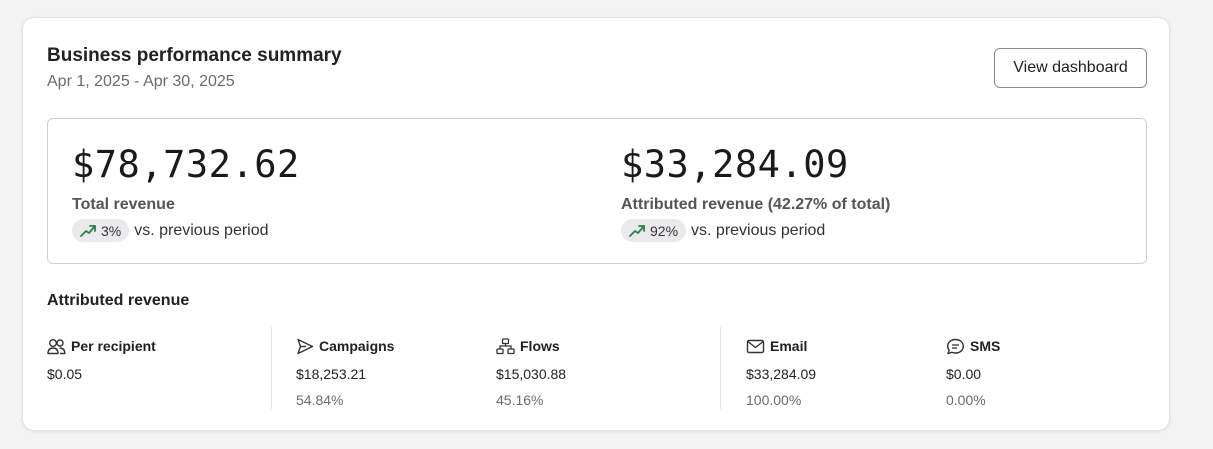  I want to click on stat-value: $18,253.21, so click(331, 374).